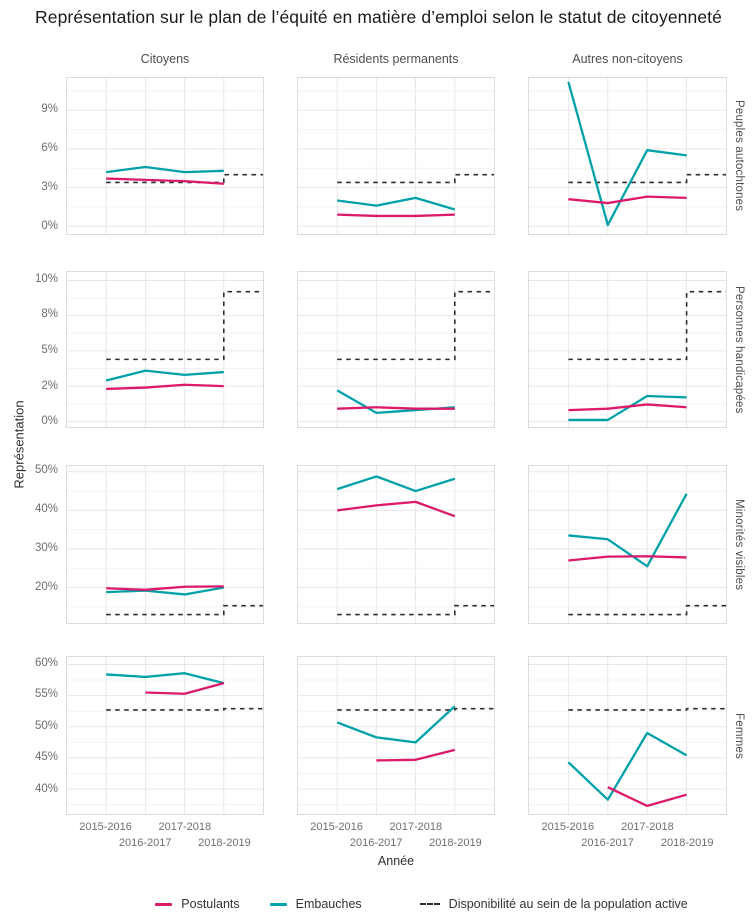 The height and width of the screenshot is (922, 753). Describe the element at coordinates (49, 385) in the screenshot. I see `y-axis-tick-label: 2%` at that location.